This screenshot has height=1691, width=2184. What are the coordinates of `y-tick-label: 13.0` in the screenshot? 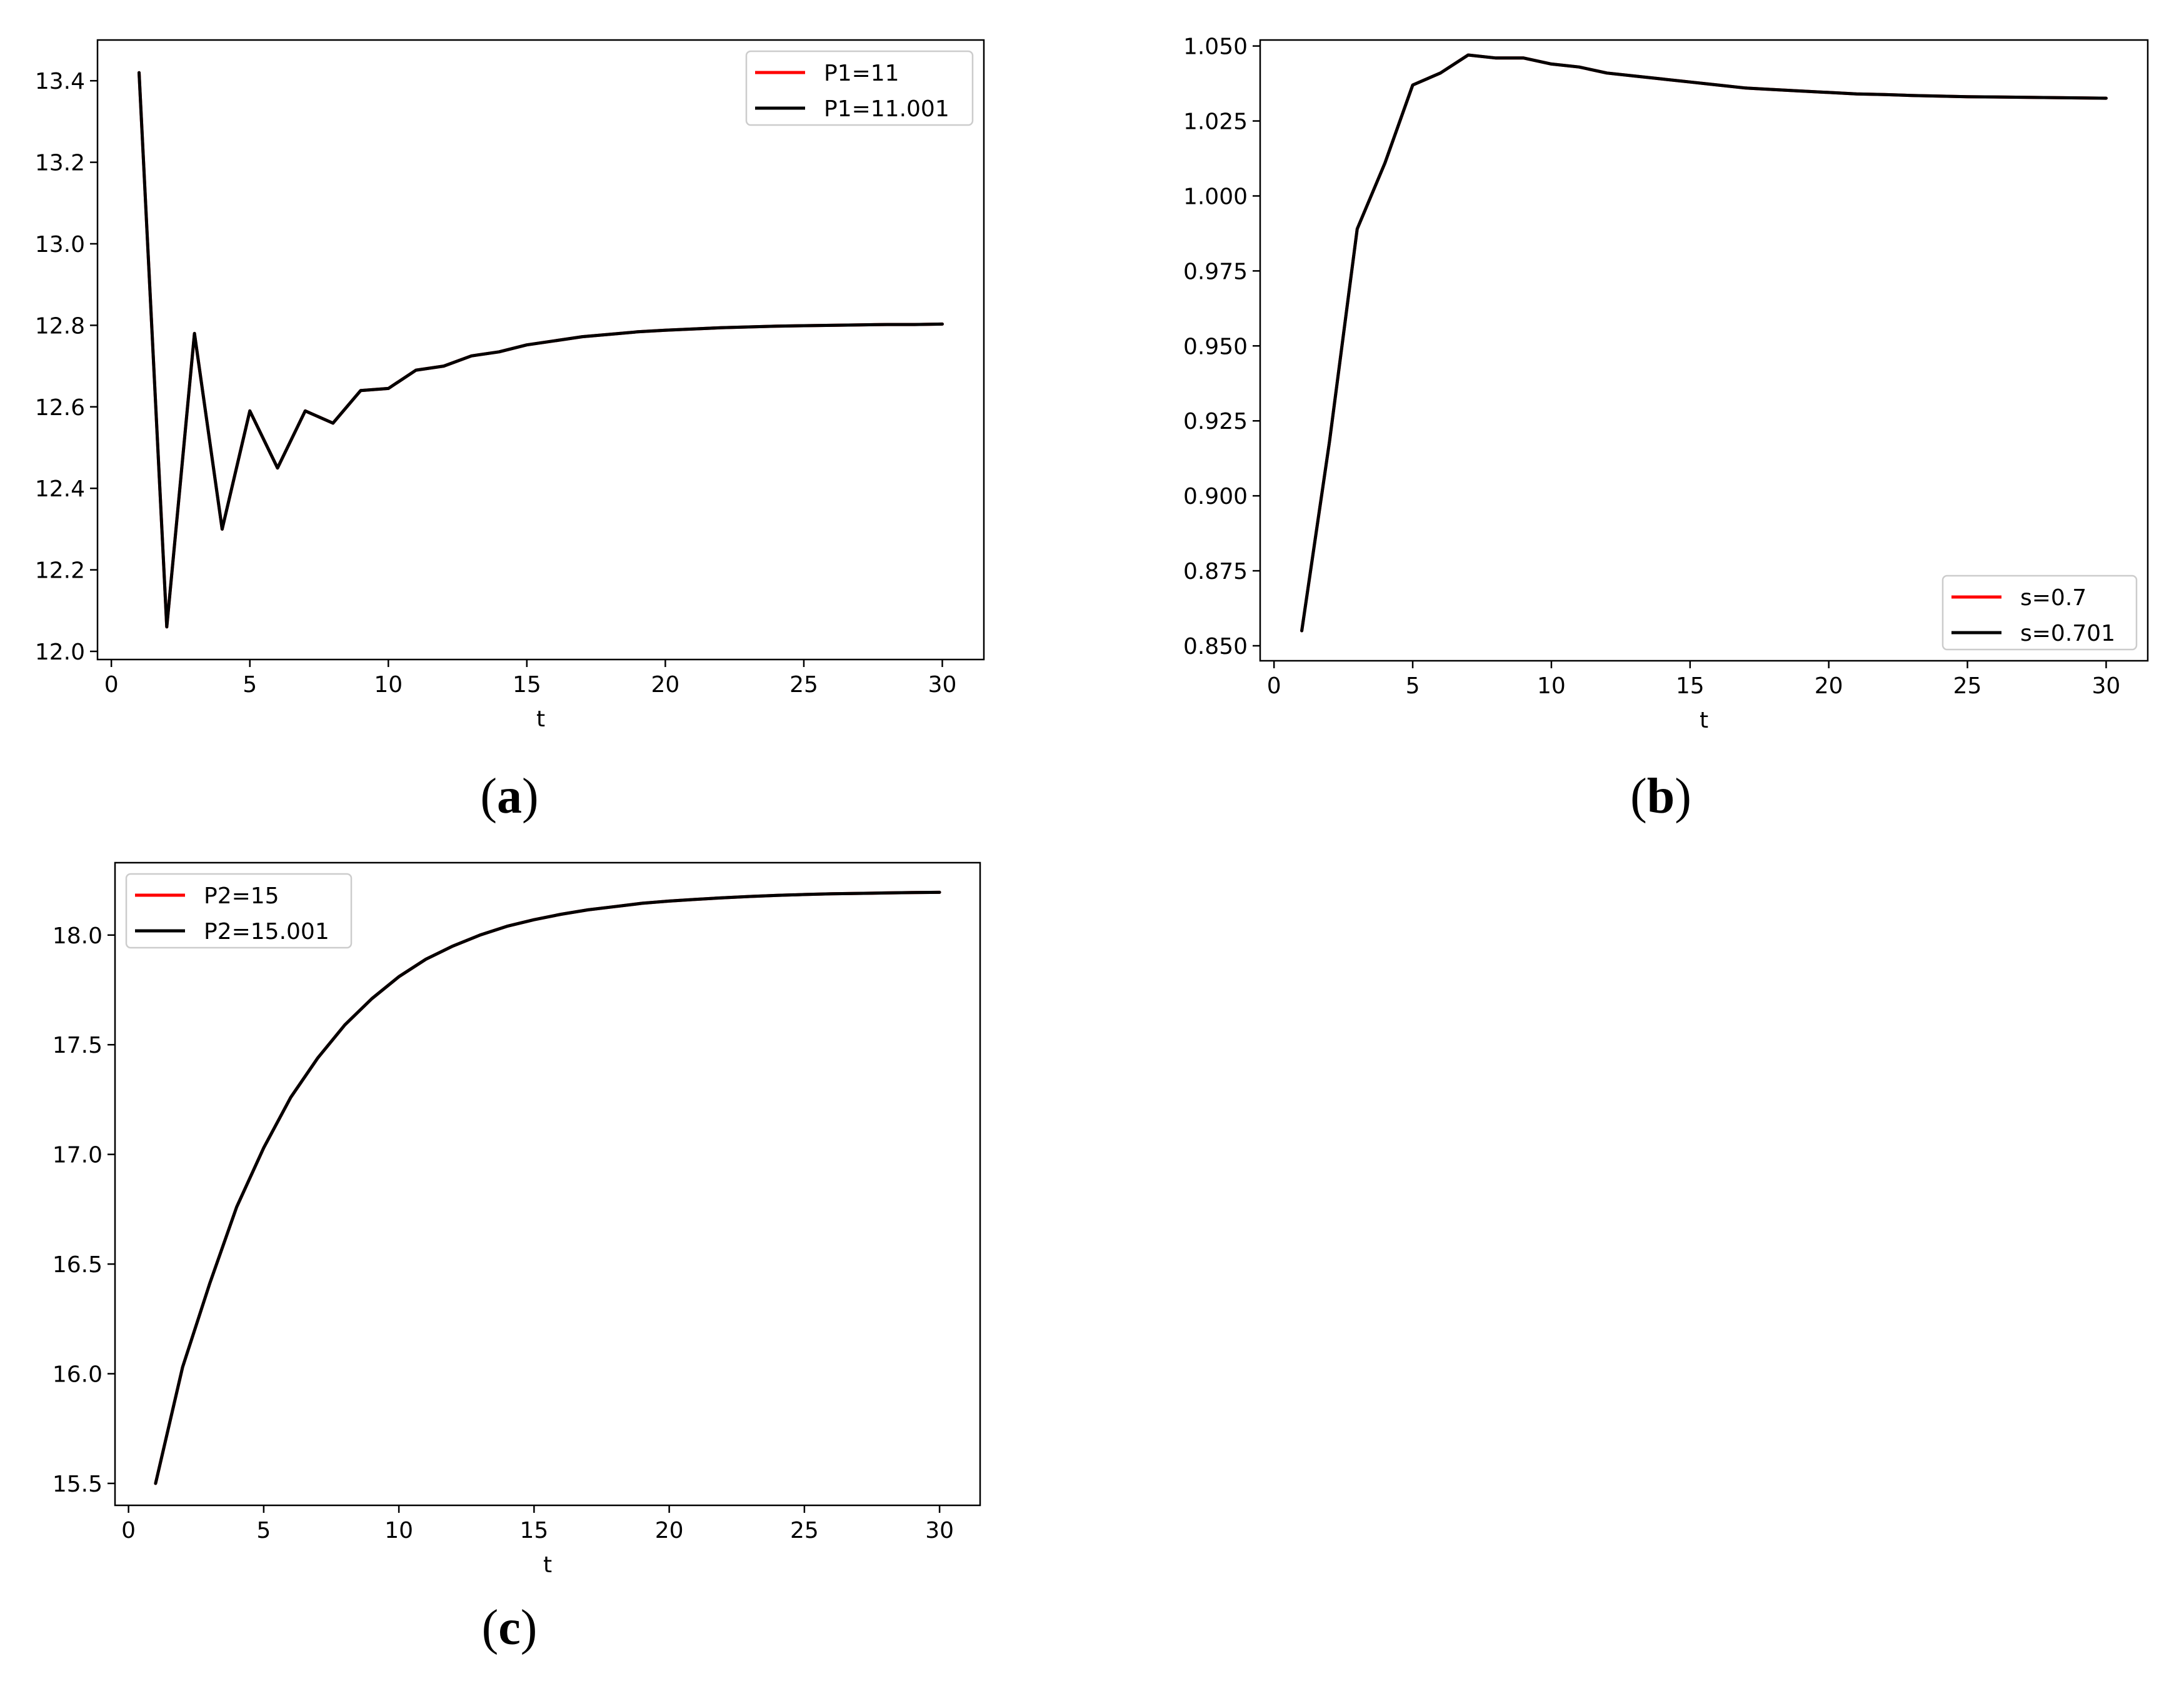 It's located at (60, 245).